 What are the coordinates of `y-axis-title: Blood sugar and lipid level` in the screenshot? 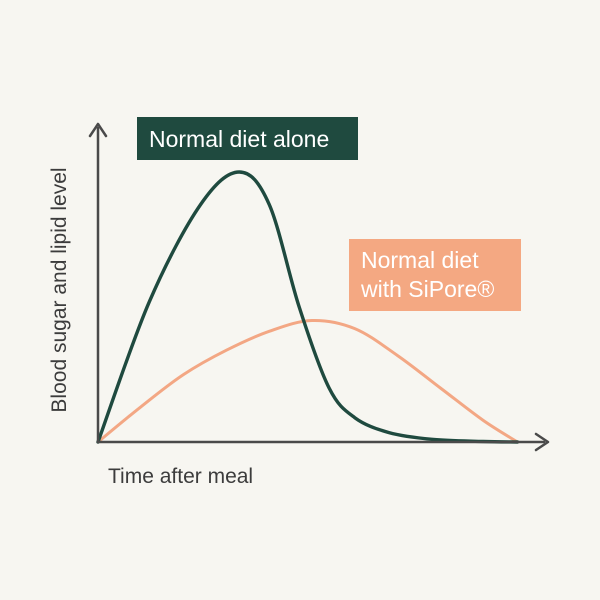 It's located at (59, 289).